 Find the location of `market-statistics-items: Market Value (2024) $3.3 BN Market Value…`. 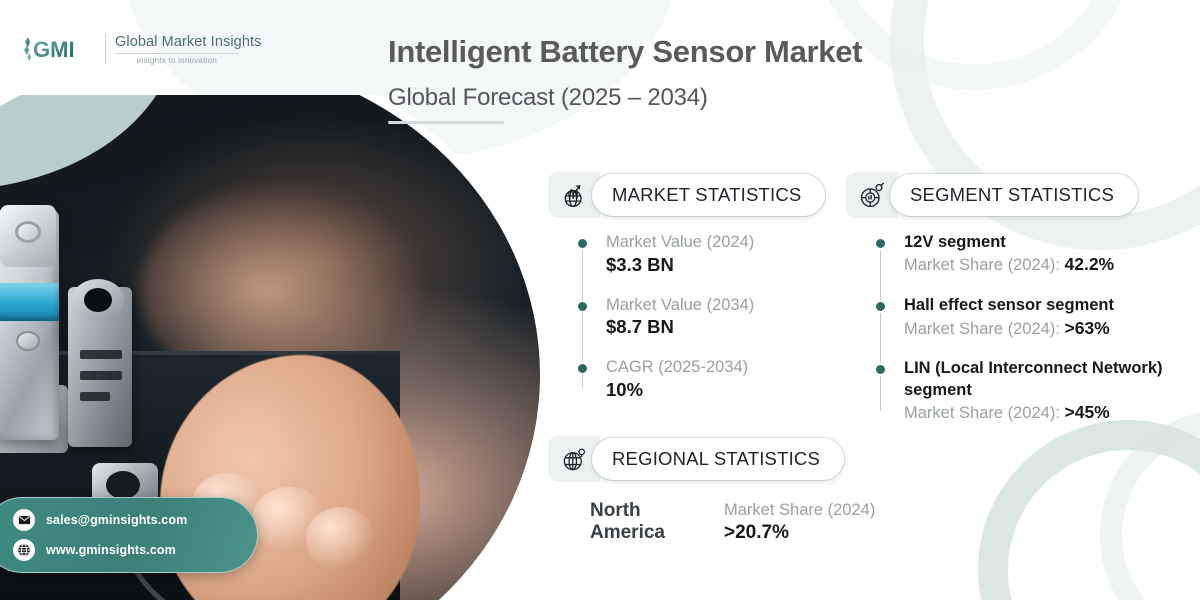

market-statistics-items: Market Value (2024) $3.3 BN Market Value… is located at coordinates (713, 317).